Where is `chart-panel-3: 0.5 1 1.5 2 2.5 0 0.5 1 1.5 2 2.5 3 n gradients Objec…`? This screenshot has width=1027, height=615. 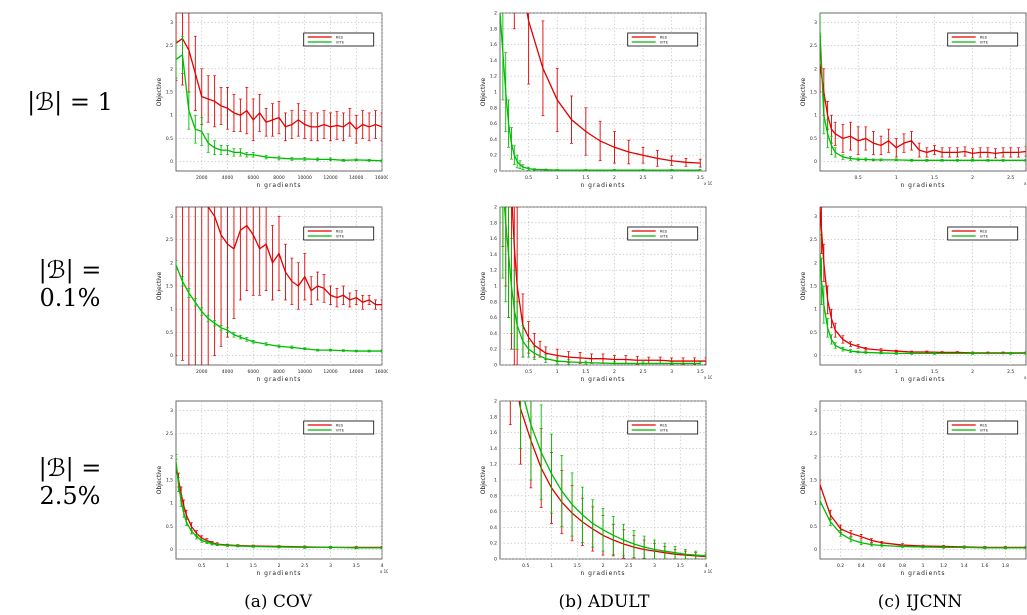 chart-panel-3: 0.5 1 1.5 2 2.5 0 0.5 1 1.5 2 2.5 3 n gradients Objec… is located at coordinates (909, 99).